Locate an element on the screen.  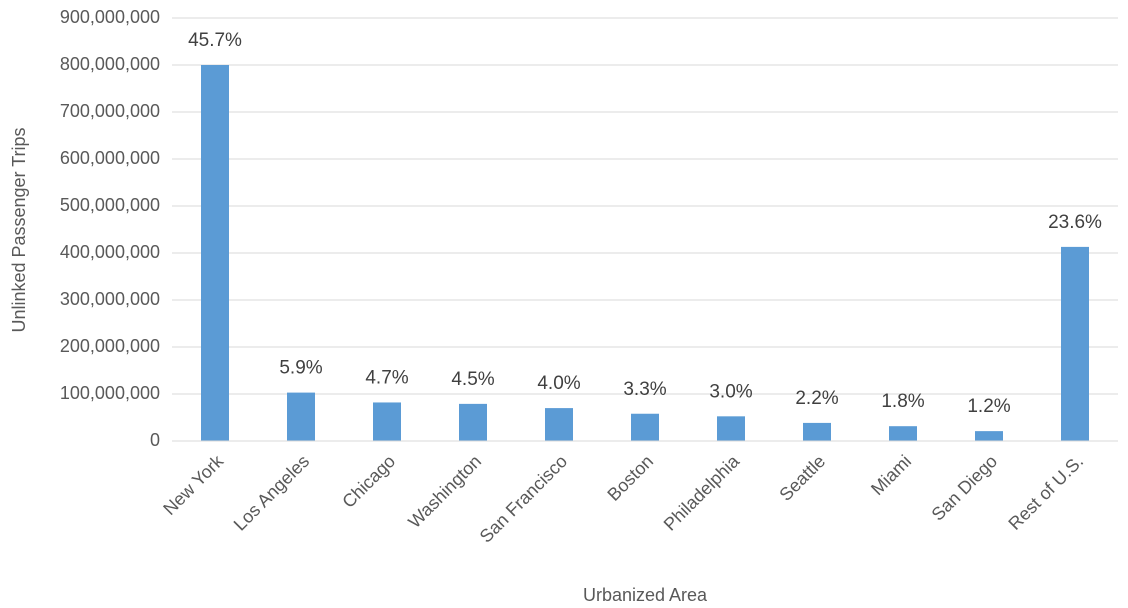
x-tick-label: Chicago is located at coordinates (368, 481).